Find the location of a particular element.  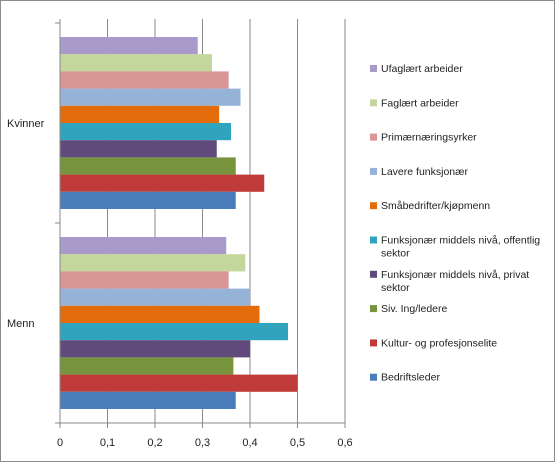

x-tick-label: 0,6 is located at coordinates (344, 443).